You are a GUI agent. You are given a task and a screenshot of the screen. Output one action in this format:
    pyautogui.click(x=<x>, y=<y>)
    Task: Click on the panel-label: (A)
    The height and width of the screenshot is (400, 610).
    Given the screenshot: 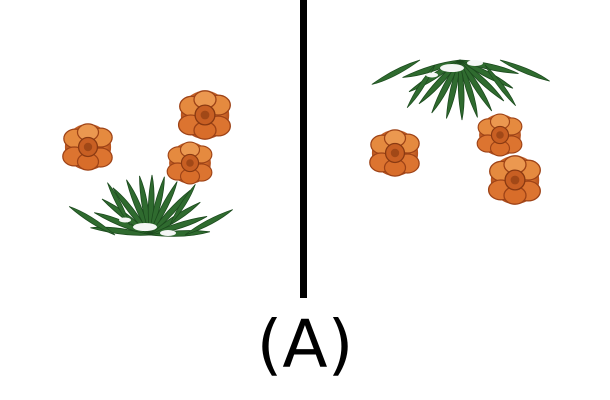 What is the action you would take?
    pyautogui.click(x=305, y=344)
    